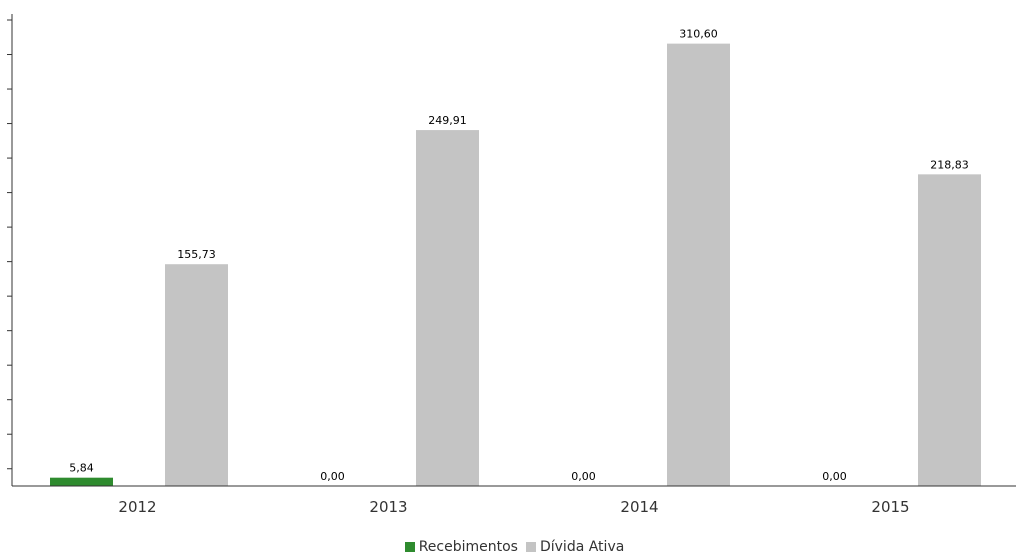 The width and height of the screenshot is (1029, 556). What do you see at coordinates (698, 34) in the screenshot?
I see `data-label-d-vida-ativa-2014: 310,60` at bounding box center [698, 34].